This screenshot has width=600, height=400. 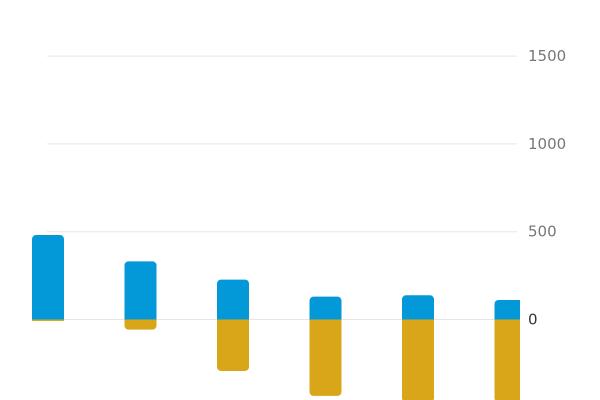 What do you see at coordinates (542, 232) in the screenshot?
I see `y-tick-label: 500` at bounding box center [542, 232].